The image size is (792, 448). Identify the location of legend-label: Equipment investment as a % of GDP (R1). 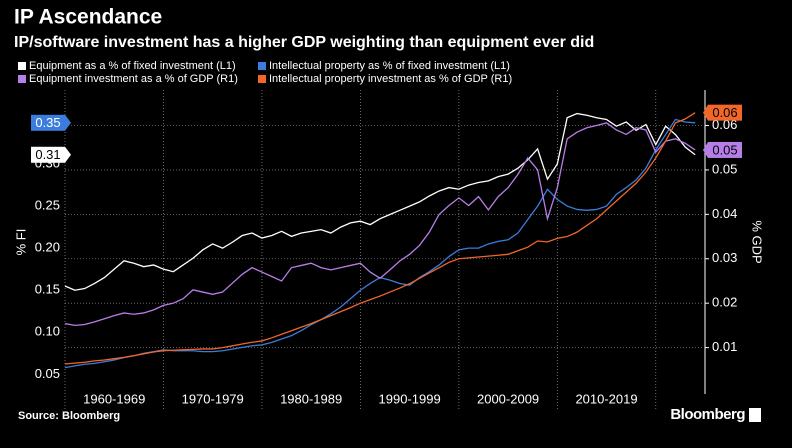
(133, 79).